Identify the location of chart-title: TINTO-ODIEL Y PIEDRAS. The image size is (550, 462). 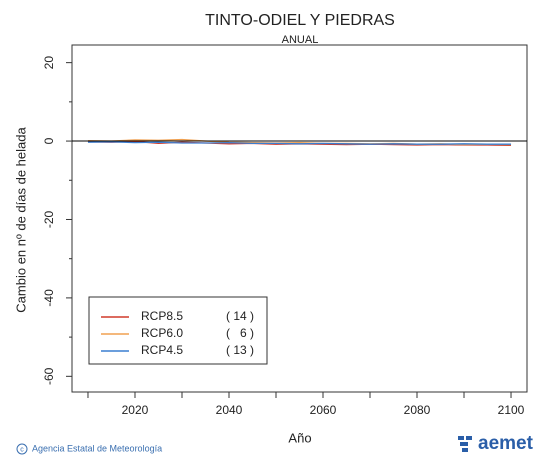
(300, 20).